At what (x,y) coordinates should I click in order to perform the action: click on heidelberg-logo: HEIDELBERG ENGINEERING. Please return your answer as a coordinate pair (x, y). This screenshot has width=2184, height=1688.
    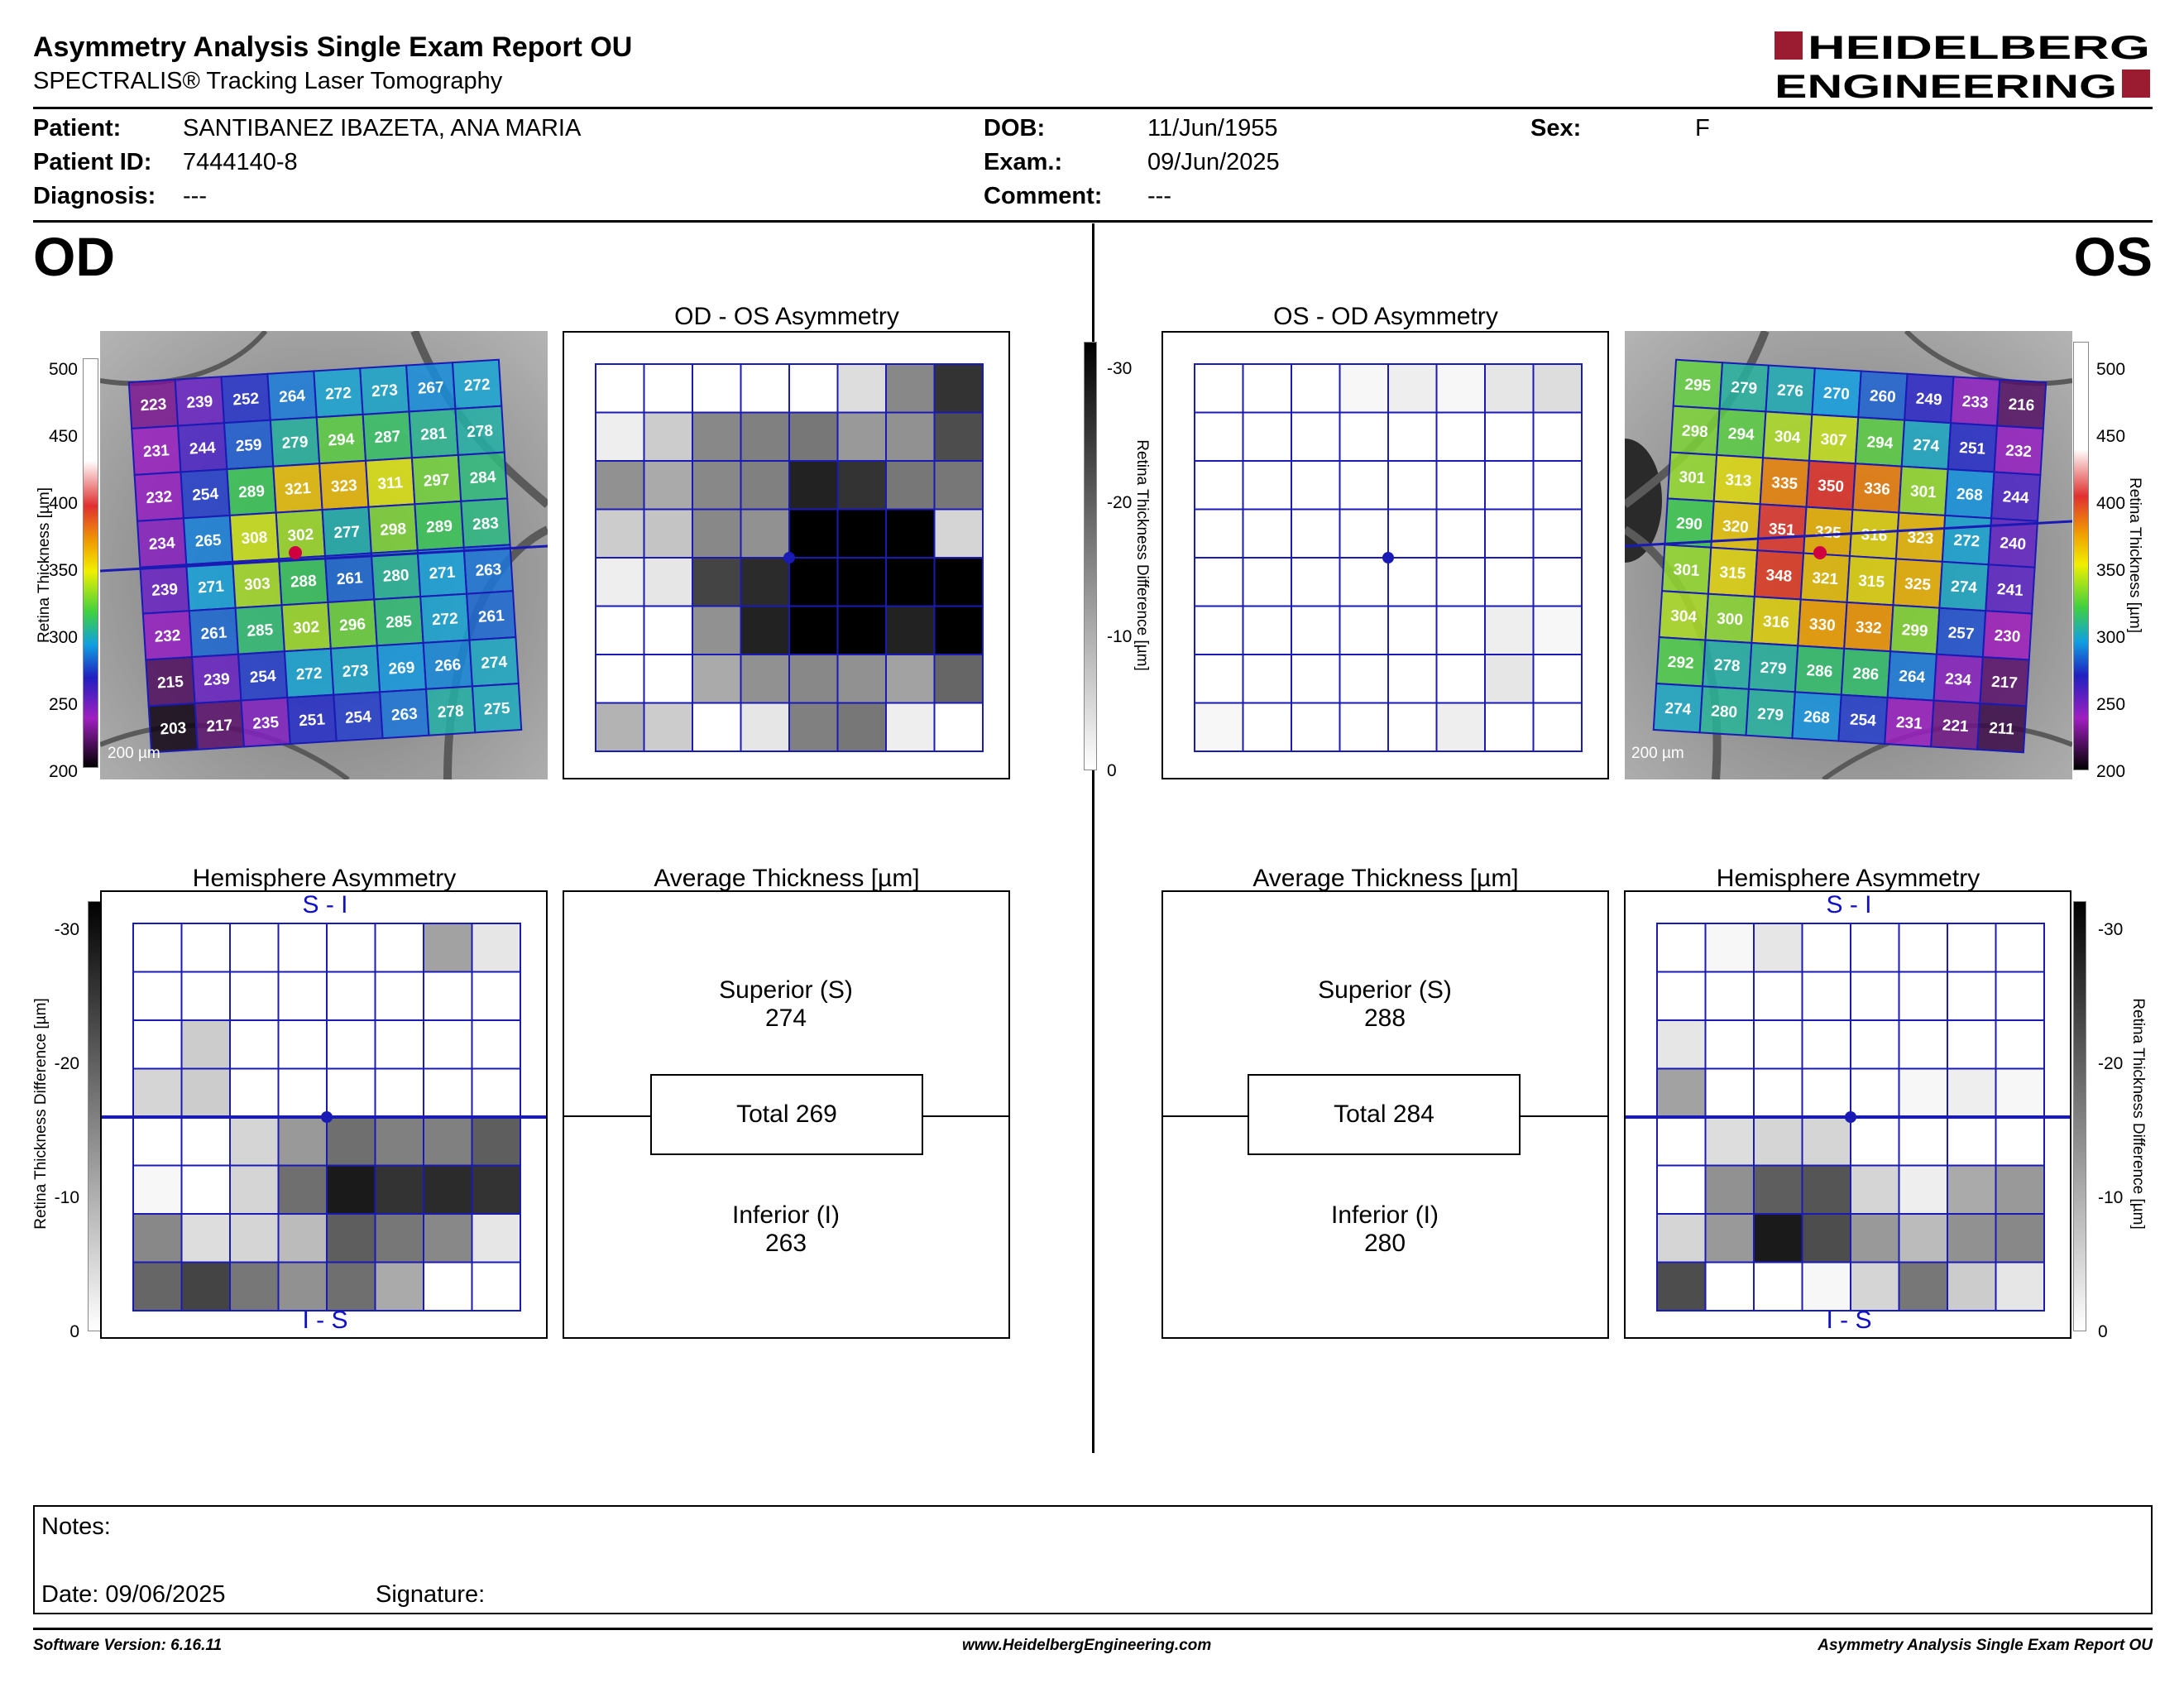
    Looking at the image, I should click on (1962, 66).